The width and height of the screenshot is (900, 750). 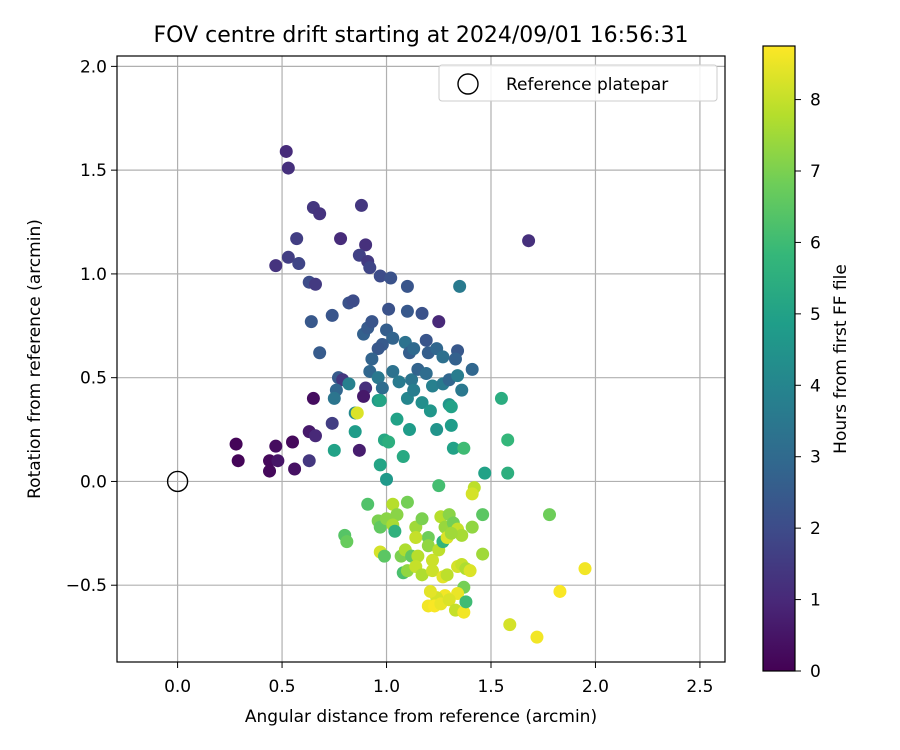 What do you see at coordinates (587, 85) in the screenshot?
I see `legend-label-reference: Reference platepar` at bounding box center [587, 85].